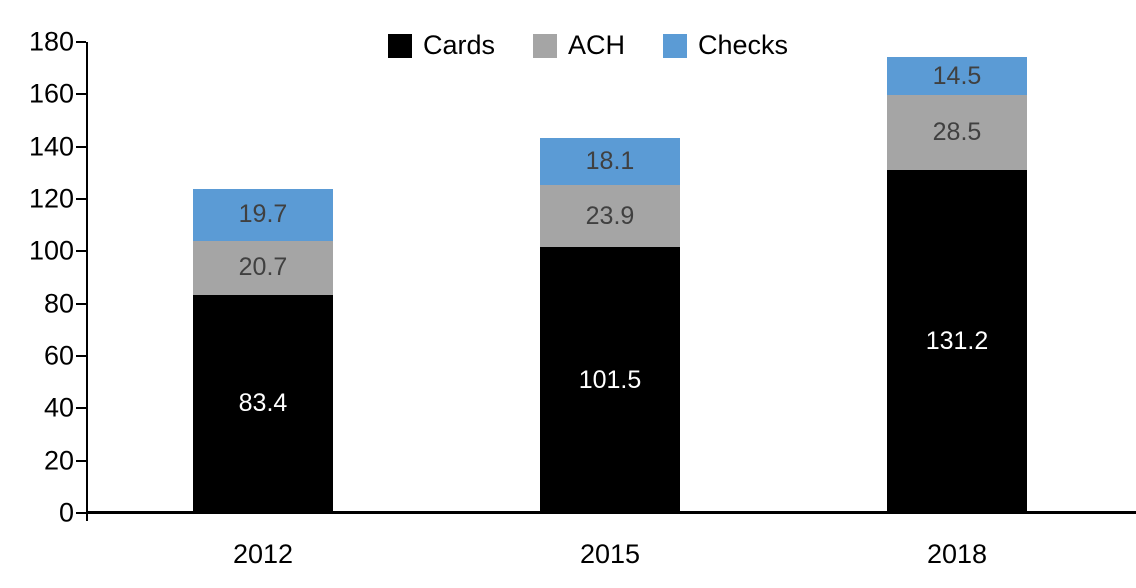 The width and height of the screenshot is (1136, 588). What do you see at coordinates (544, 45) in the screenshot?
I see `legend-swatch-ach` at bounding box center [544, 45].